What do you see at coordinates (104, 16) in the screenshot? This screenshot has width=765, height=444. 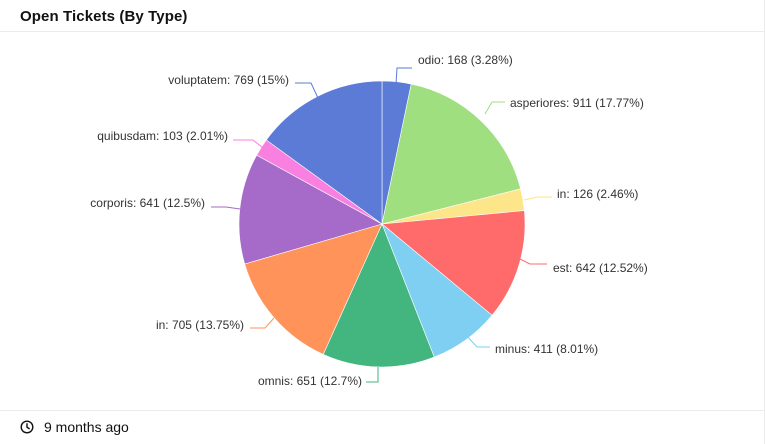 I see `card-title: Open Tickets (By Type)` at bounding box center [104, 16].